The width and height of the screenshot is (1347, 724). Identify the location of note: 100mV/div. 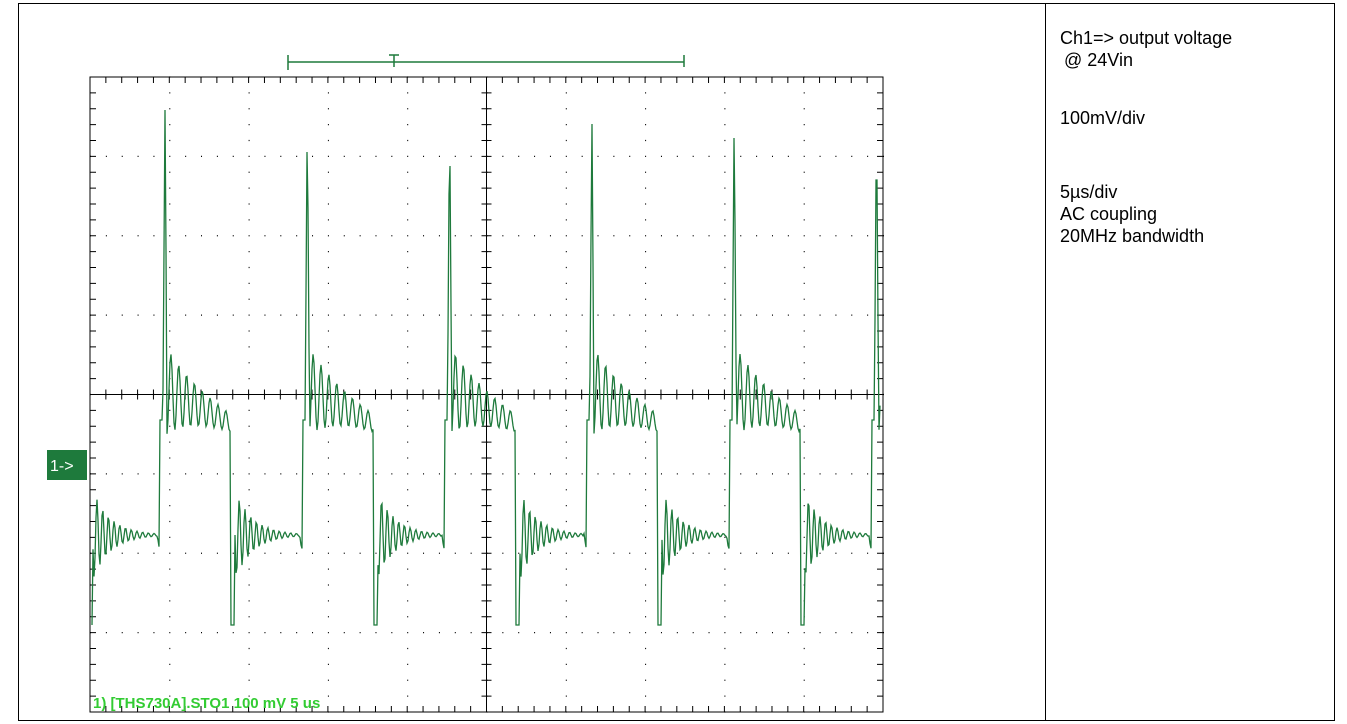
(1102, 118).